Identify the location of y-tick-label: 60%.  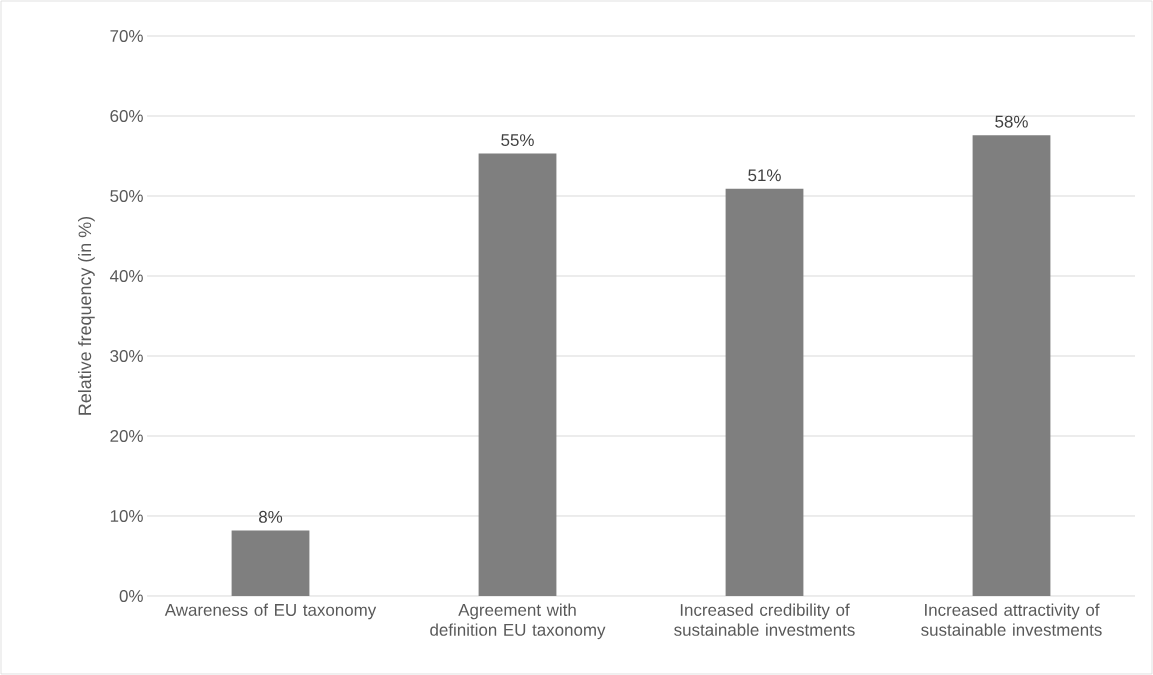
(126, 115).